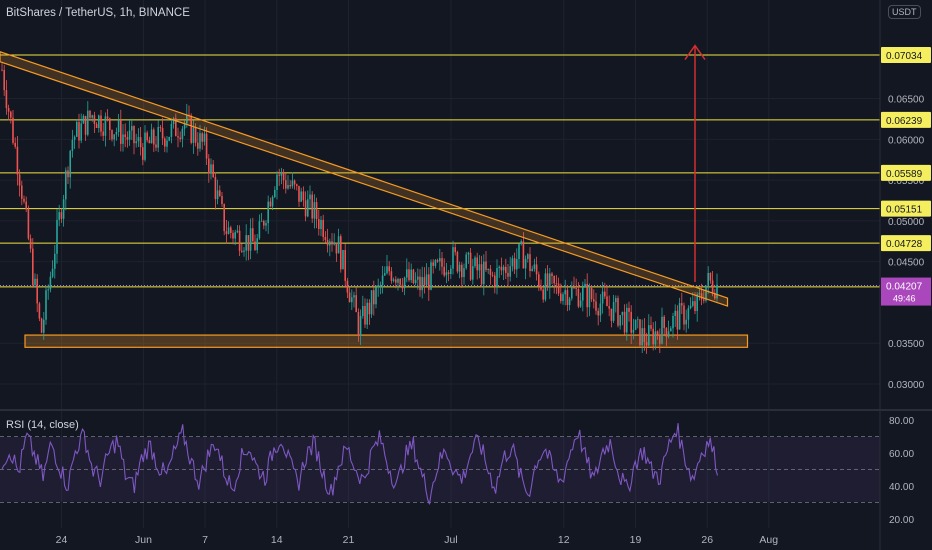 The height and width of the screenshot is (550, 932). Describe the element at coordinates (386, 341) in the screenshot. I see `support-zone-box` at that location.